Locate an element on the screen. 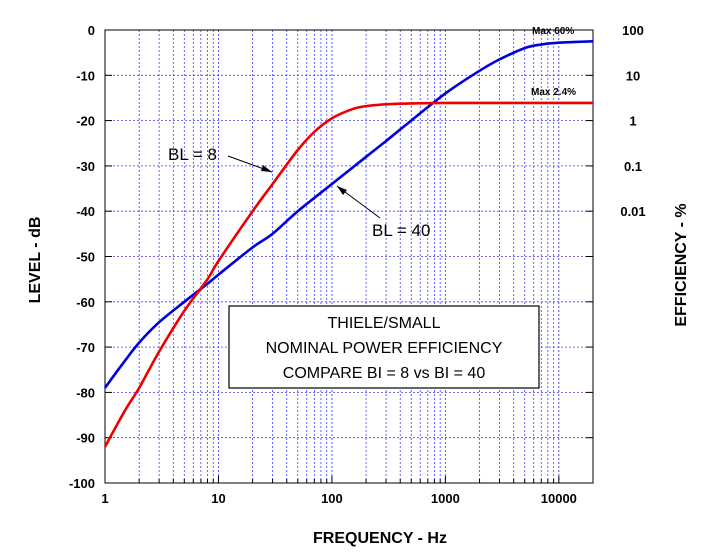 This screenshot has width=714, height=558. x-axis-title: FREQUENCY - Hz is located at coordinates (380, 538).